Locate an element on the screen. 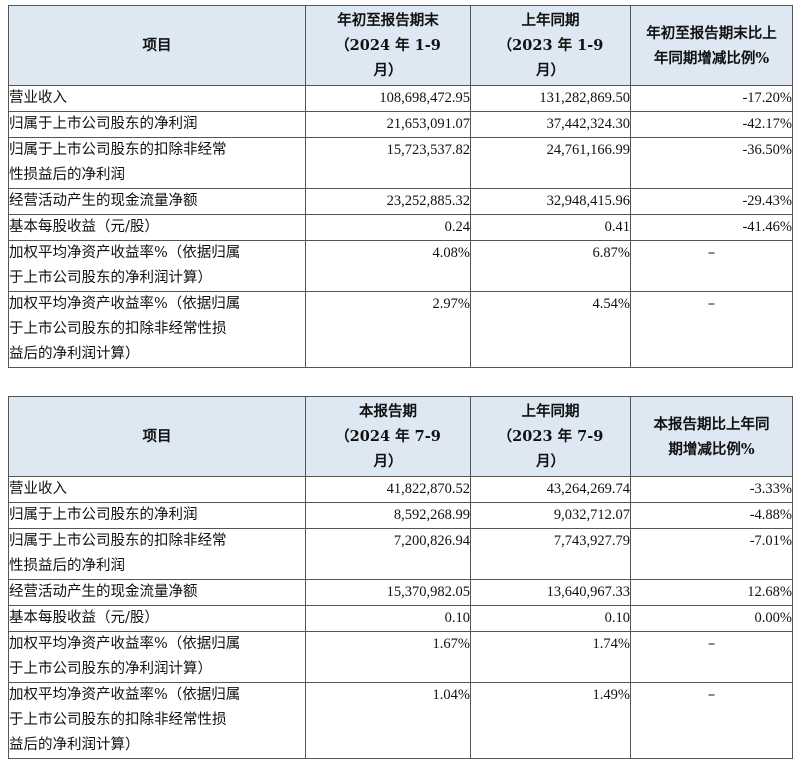 This screenshot has width=803, height=775. current-value: 41,822,870.52 is located at coordinates (388, 489).